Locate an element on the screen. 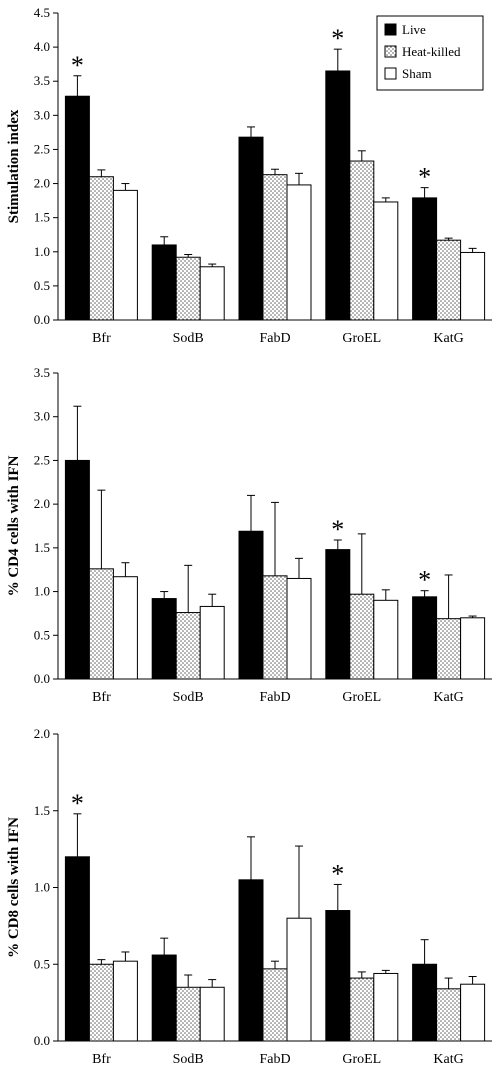 Image resolution: width=500 pixels, height=1075 pixels. legend-label-heat-killed: Heat-killed is located at coordinates (431, 51).